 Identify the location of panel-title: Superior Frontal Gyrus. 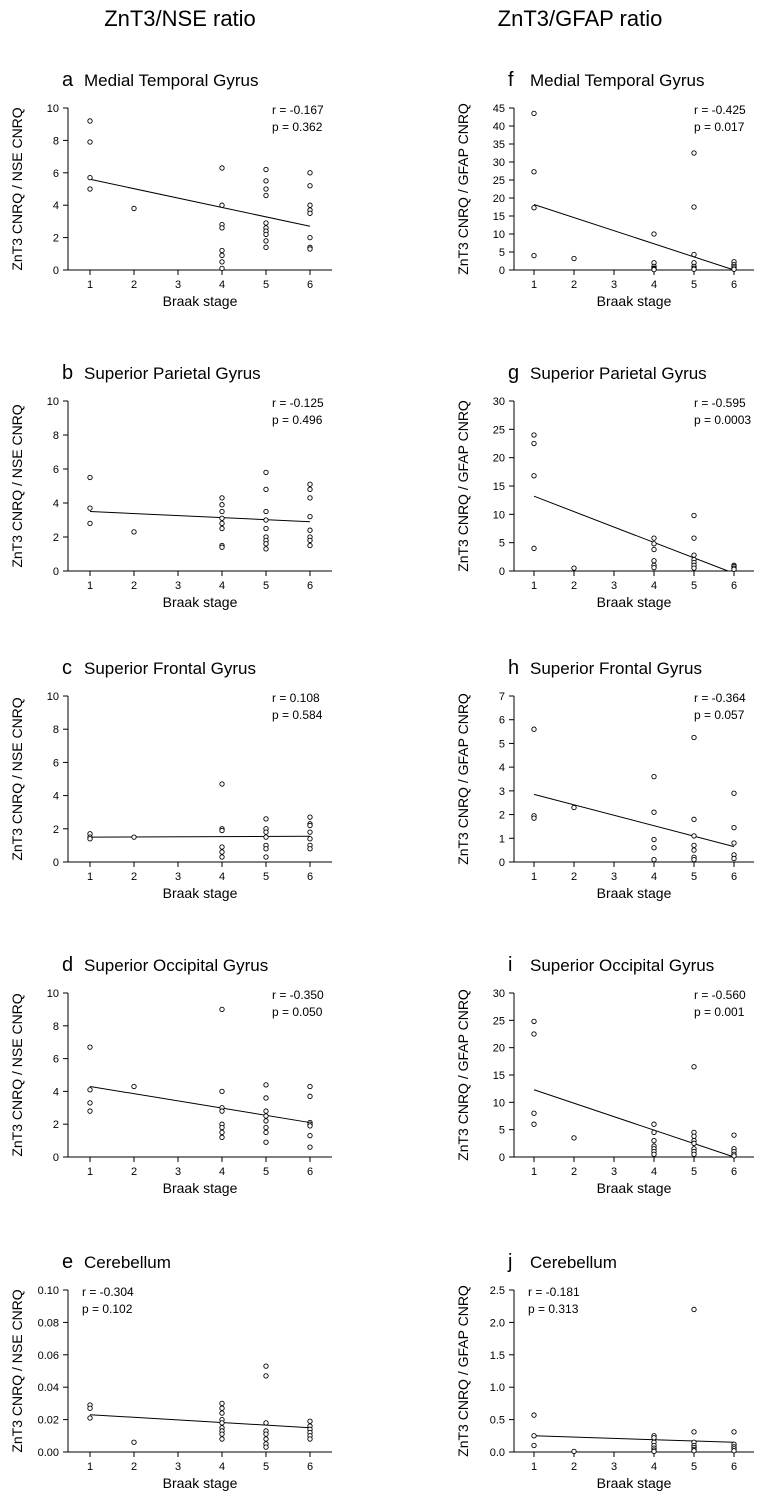
(616, 668).